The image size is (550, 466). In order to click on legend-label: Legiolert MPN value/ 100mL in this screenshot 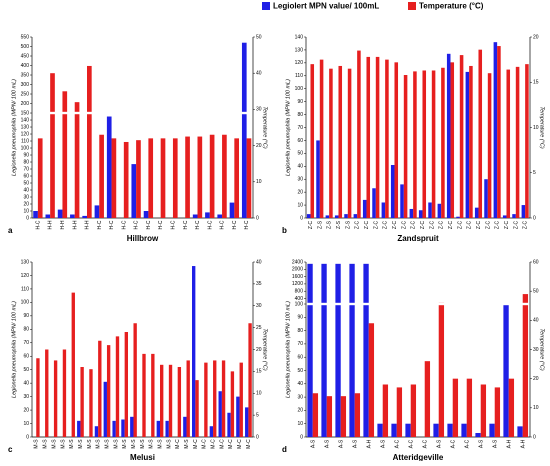, I will do `click(326, 6)`.